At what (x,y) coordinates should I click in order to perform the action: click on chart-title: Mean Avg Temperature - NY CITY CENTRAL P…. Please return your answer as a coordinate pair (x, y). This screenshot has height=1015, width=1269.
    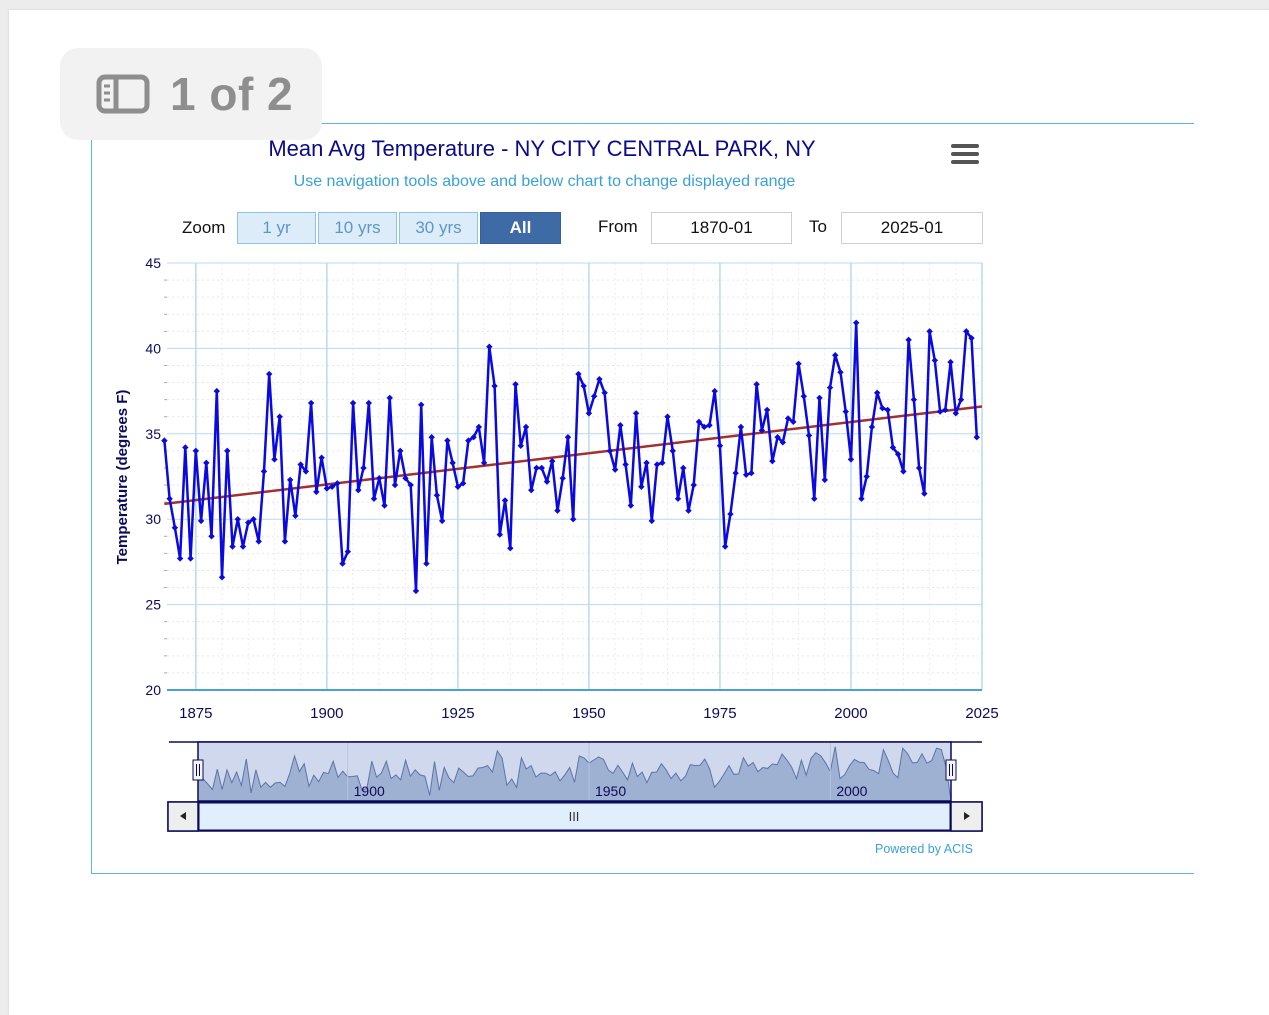
    Looking at the image, I should click on (542, 148).